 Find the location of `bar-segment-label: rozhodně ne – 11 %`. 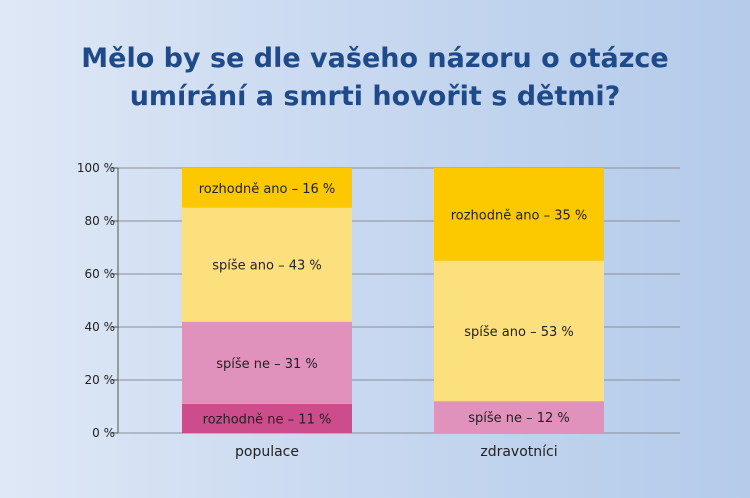

bar-segment-label: rozhodně ne – 11 % is located at coordinates (267, 419).